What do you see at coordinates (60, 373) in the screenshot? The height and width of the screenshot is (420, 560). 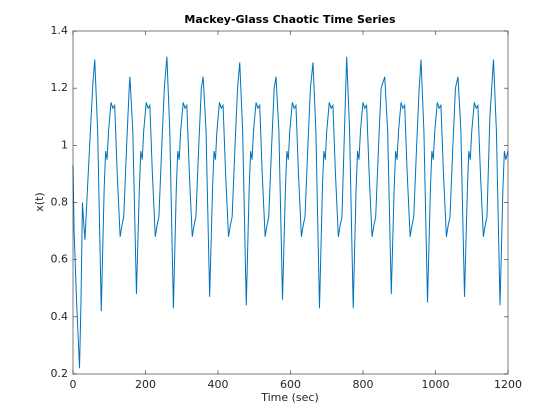 I see `y-tick-label: 0.2` at bounding box center [60, 373].